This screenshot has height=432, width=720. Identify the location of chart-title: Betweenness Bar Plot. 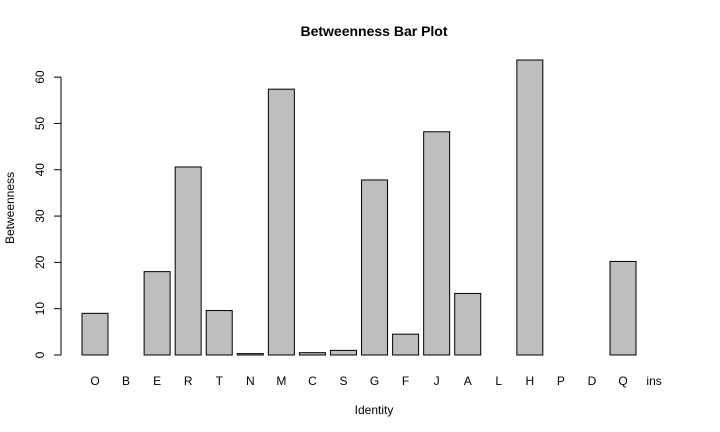
(373, 31).